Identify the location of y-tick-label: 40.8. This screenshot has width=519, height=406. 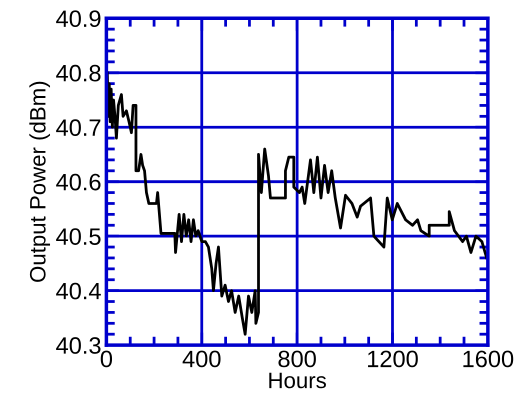
(78, 73).